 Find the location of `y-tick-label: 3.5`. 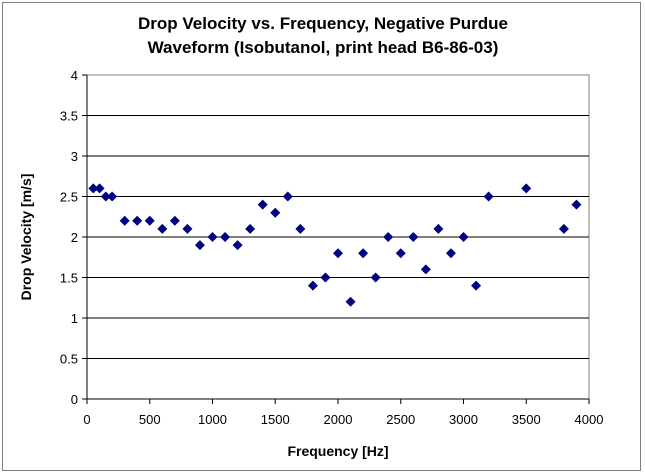

y-tick-label: 3.5 is located at coordinates (69, 116).